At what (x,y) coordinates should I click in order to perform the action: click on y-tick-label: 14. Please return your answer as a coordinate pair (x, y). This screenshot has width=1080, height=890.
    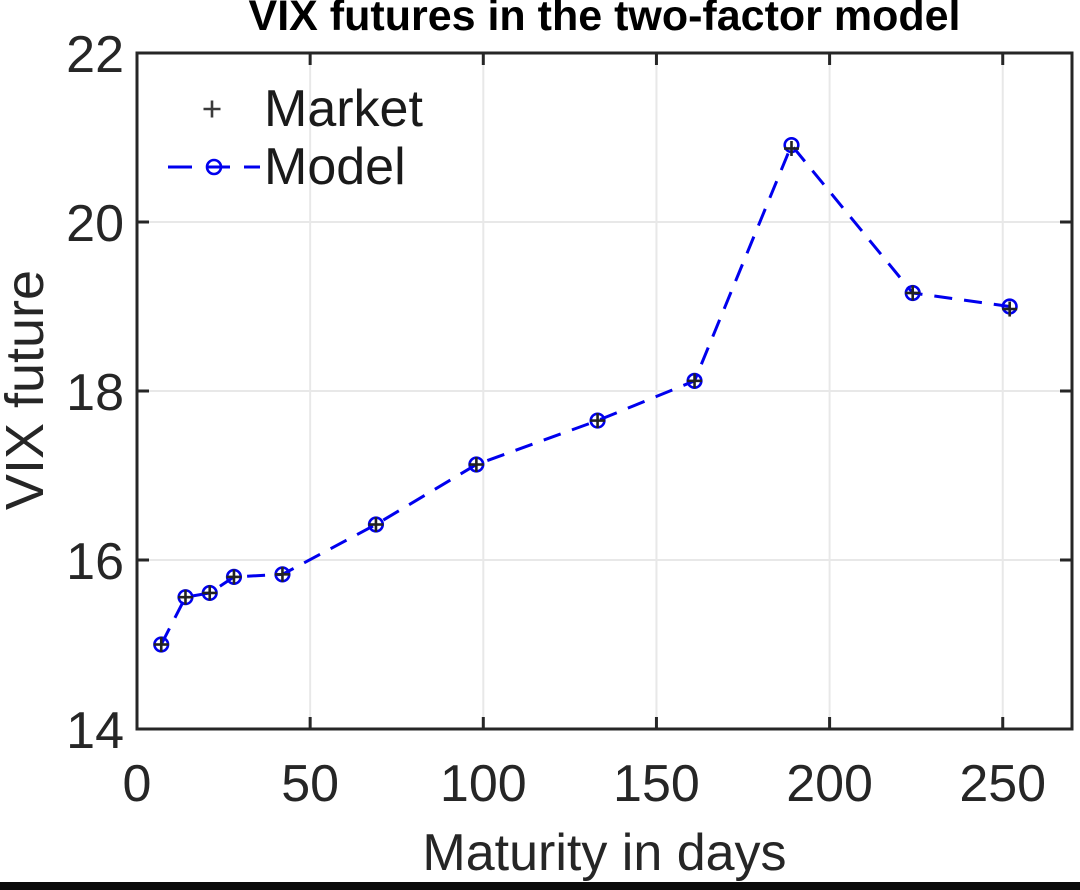
    Looking at the image, I should click on (95, 731).